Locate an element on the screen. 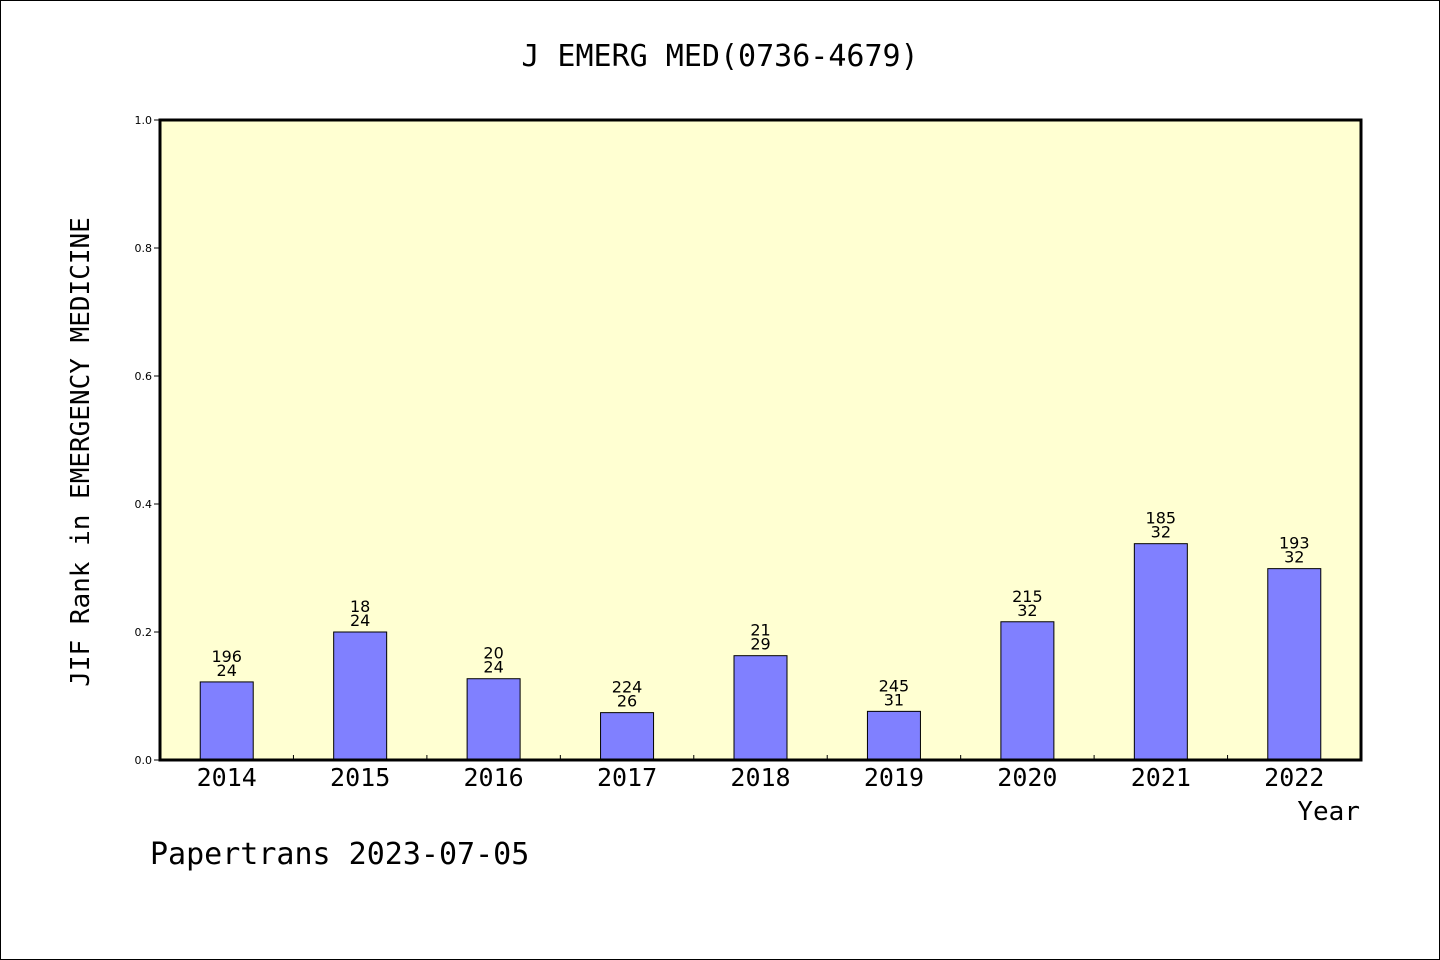 The width and height of the screenshot is (1440, 960). bar-2017 is located at coordinates (627, 736).